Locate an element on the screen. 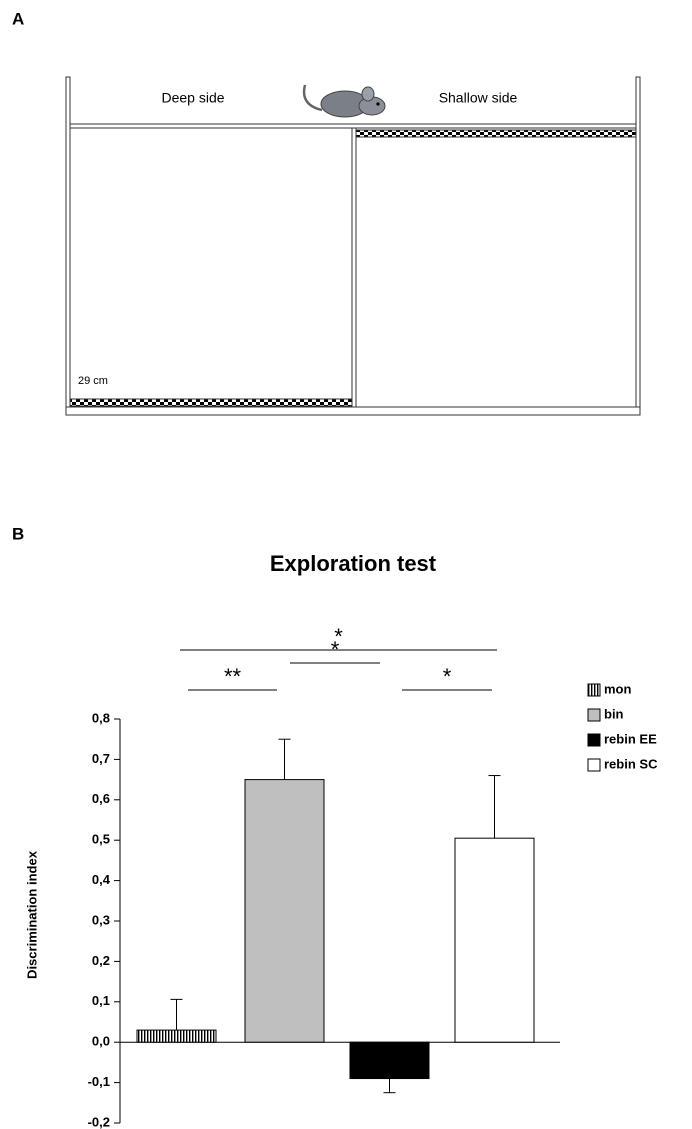  y-tick-label: 0,1 is located at coordinates (101, 1000).